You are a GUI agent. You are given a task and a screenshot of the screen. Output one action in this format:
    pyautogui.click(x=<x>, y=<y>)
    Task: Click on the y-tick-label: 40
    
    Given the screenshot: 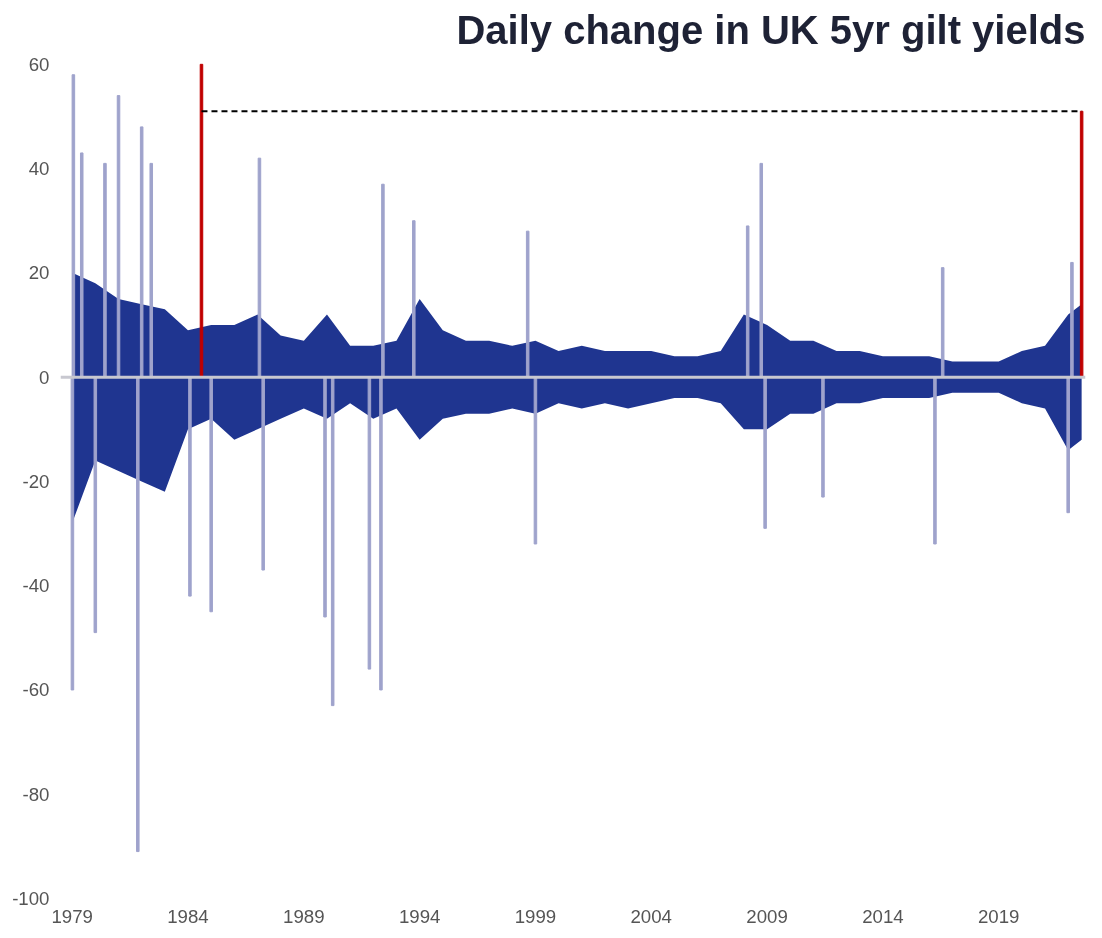 What is the action you would take?
    pyautogui.click(x=39, y=169)
    